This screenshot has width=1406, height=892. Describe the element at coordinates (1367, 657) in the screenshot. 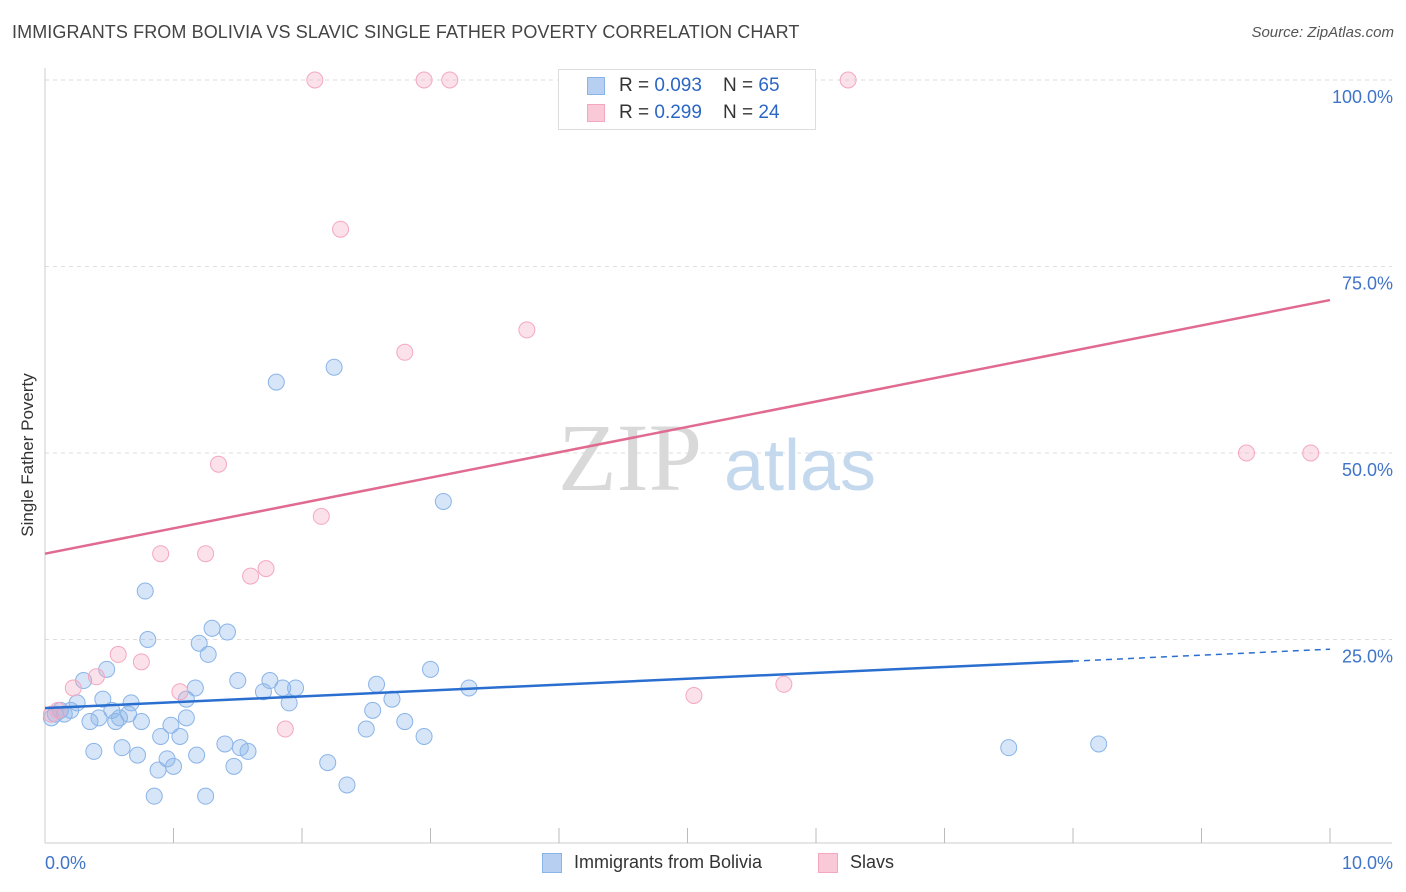

I see `y-tick-label: 25.0%` at that location.